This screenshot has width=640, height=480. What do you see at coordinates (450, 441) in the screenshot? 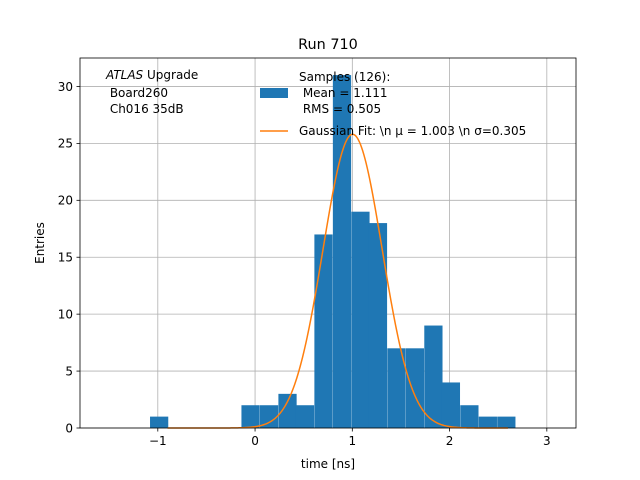
I see `x-tick-label: 2` at bounding box center [450, 441].